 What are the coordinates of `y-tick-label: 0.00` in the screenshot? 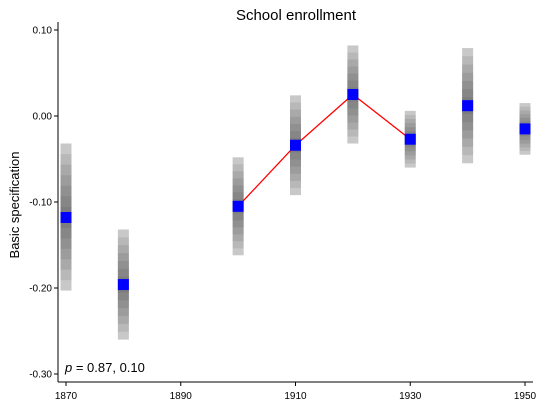 It's located at (43, 117).